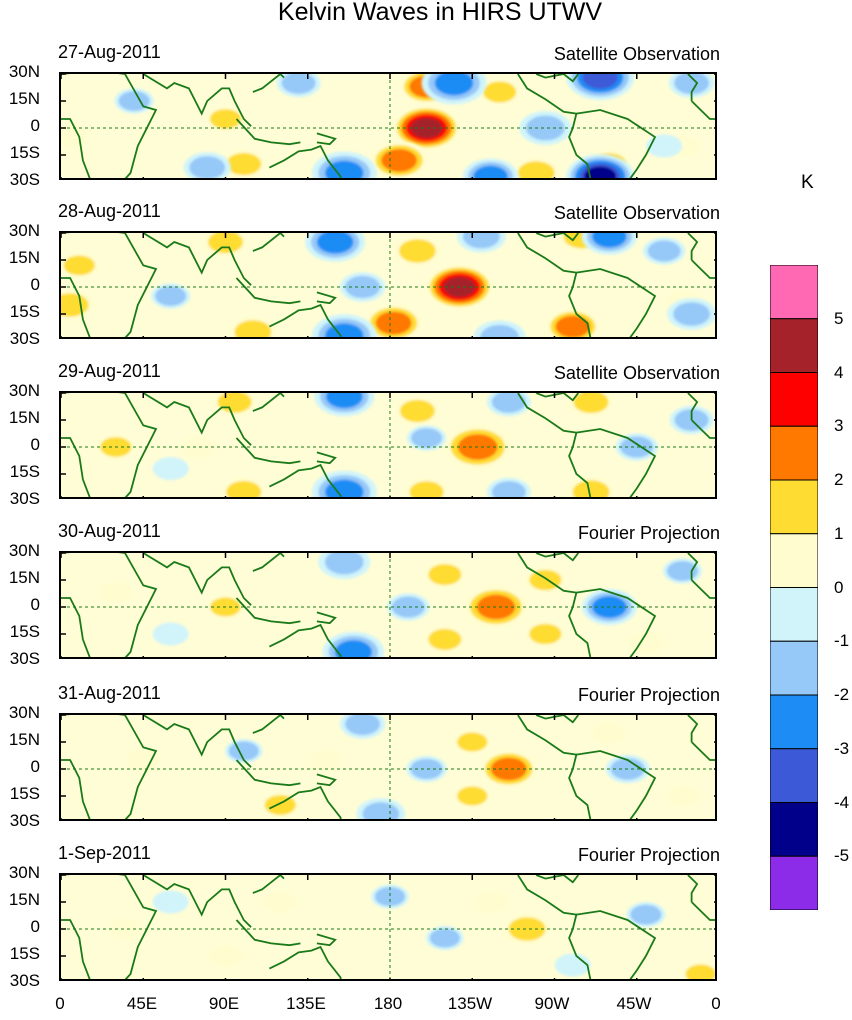 This screenshot has height=1020, width=852. Describe the element at coordinates (104, 853) in the screenshot. I see `panel-date-label: 1-Sep-2011` at that location.